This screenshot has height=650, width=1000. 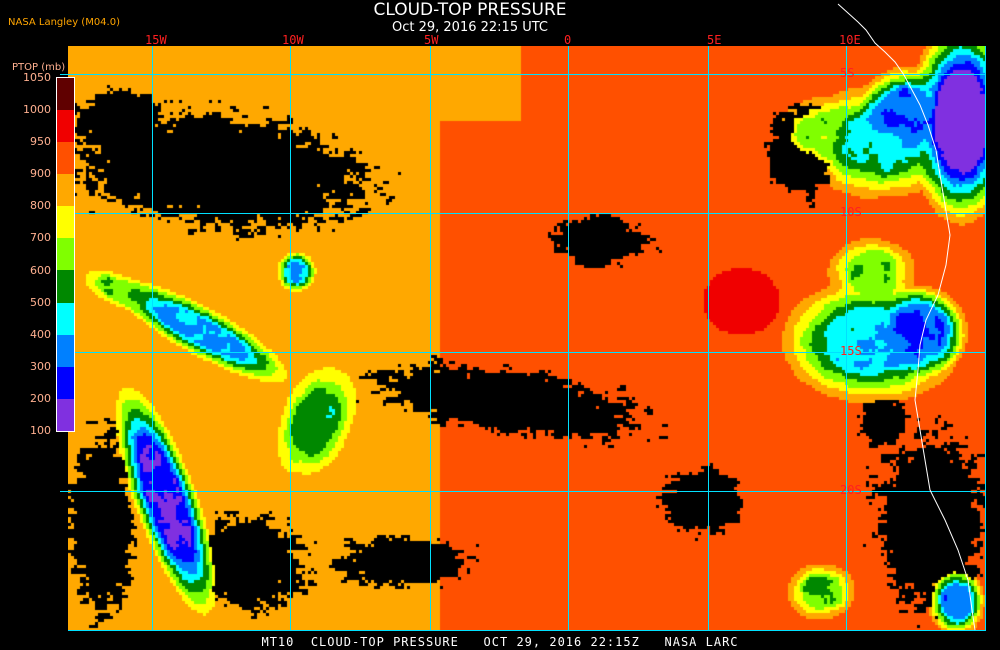 What do you see at coordinates (40, 334) in the screenshot?
I see `colorbar-label: 400` at bounding box center [40, 334].